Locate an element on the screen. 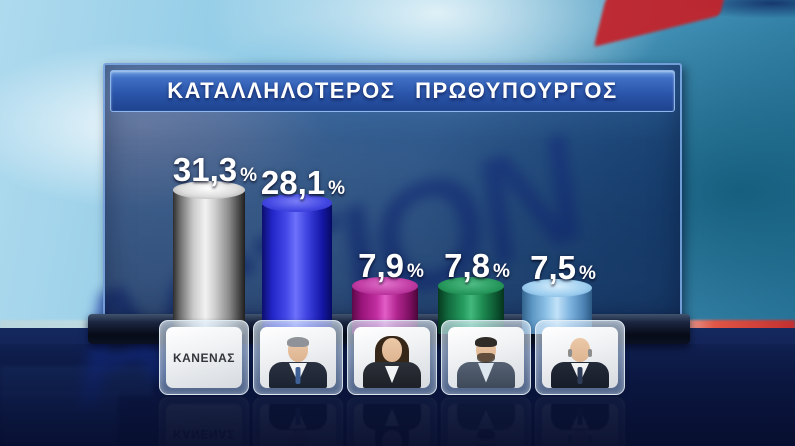 The width and height of the screenshot is (795, 446). none-label-card: ΚΑΝΕΝΑΣ is located at coordinates (204, 357).